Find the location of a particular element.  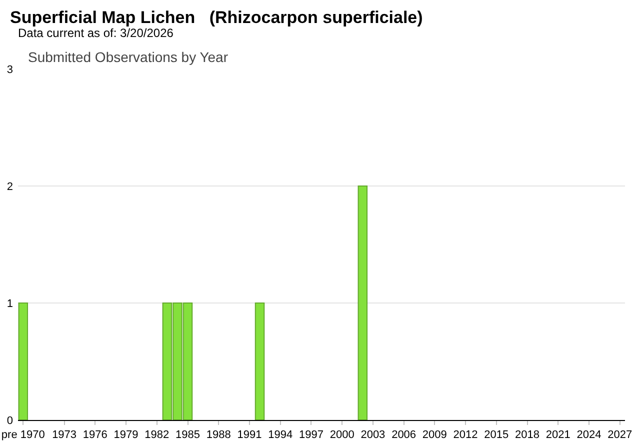

x-tick-label: 1985 is located at coordinates (188, 435).